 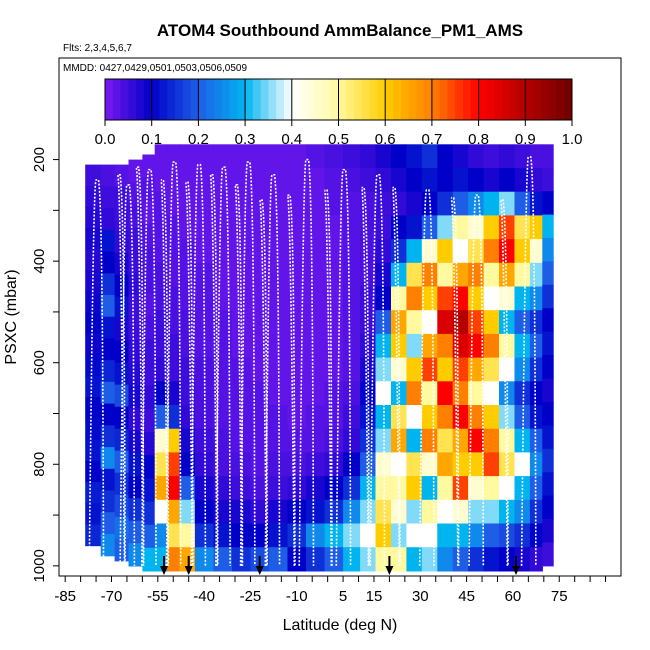 I want to click on y-tick-label: 1000, so click(x=39, y=565).